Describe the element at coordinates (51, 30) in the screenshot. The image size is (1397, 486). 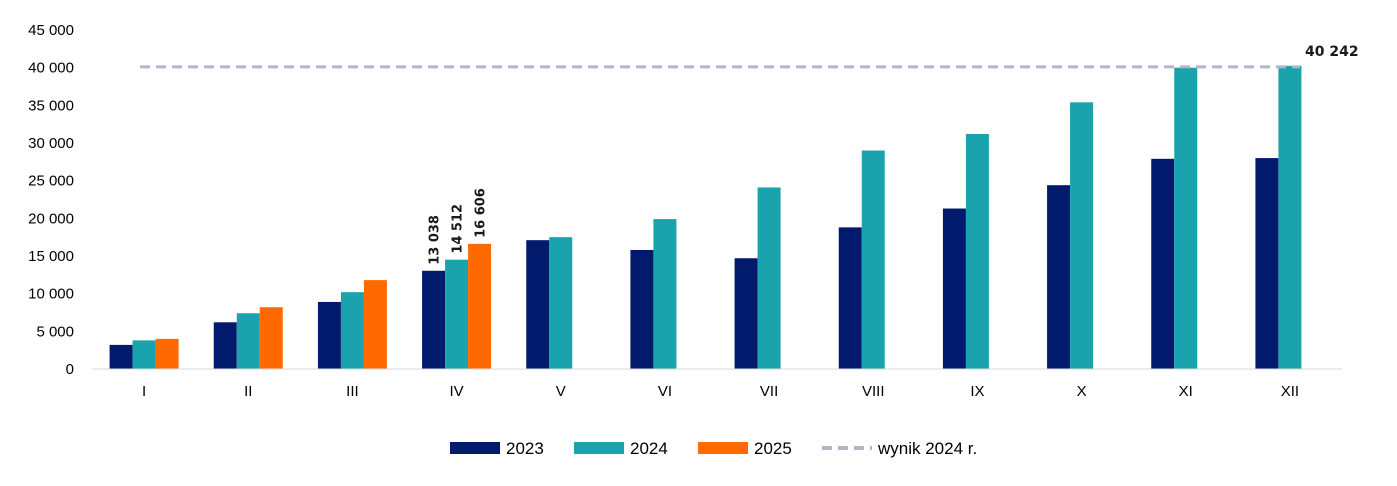
I see `y-tick-label: 45 000` at that location.